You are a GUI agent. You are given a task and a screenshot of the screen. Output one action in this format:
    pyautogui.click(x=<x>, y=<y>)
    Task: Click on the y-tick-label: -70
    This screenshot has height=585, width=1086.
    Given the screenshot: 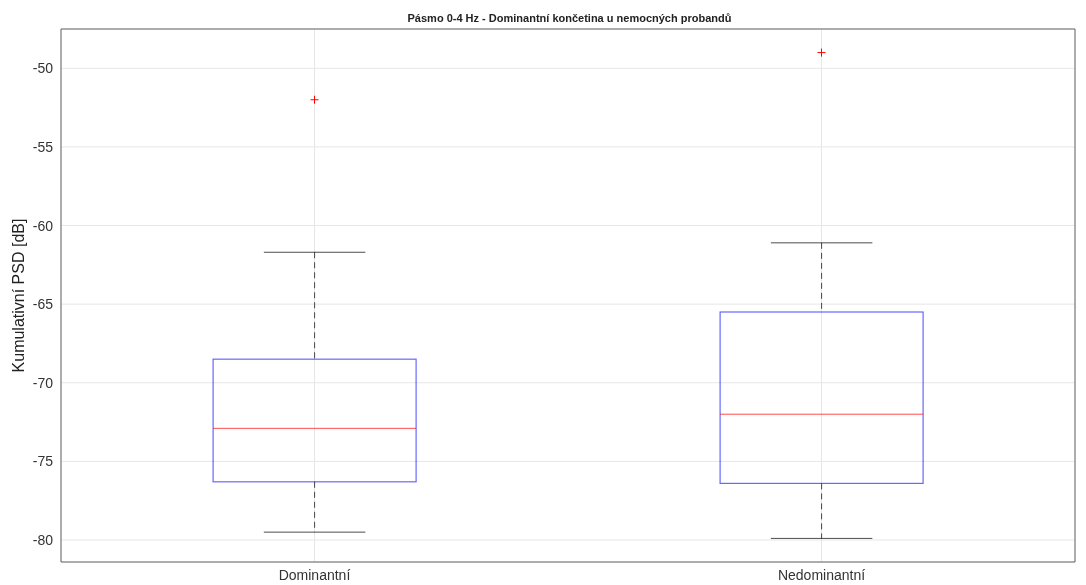 What is the action you would take?
    pyautogui.click(x=43, y=382)
    